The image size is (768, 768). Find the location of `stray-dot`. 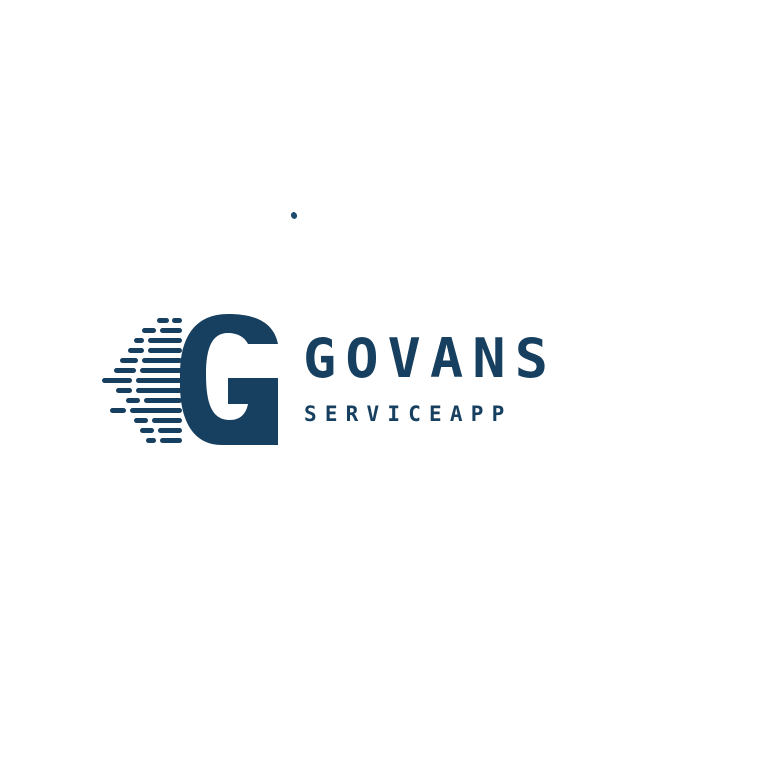

stray-dot is located at coordinates (294, 215).